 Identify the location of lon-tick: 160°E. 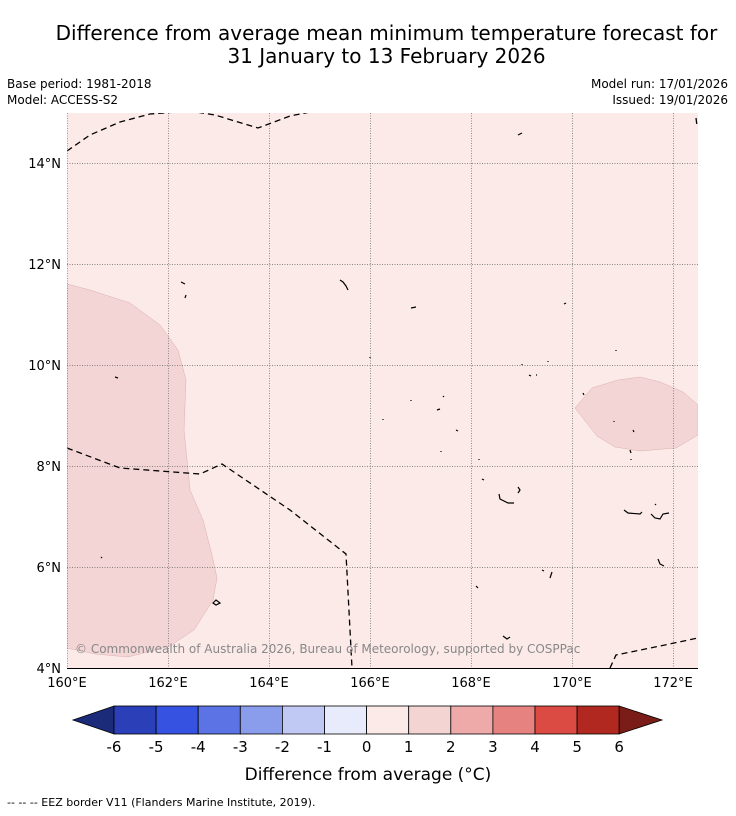
(67, 683).